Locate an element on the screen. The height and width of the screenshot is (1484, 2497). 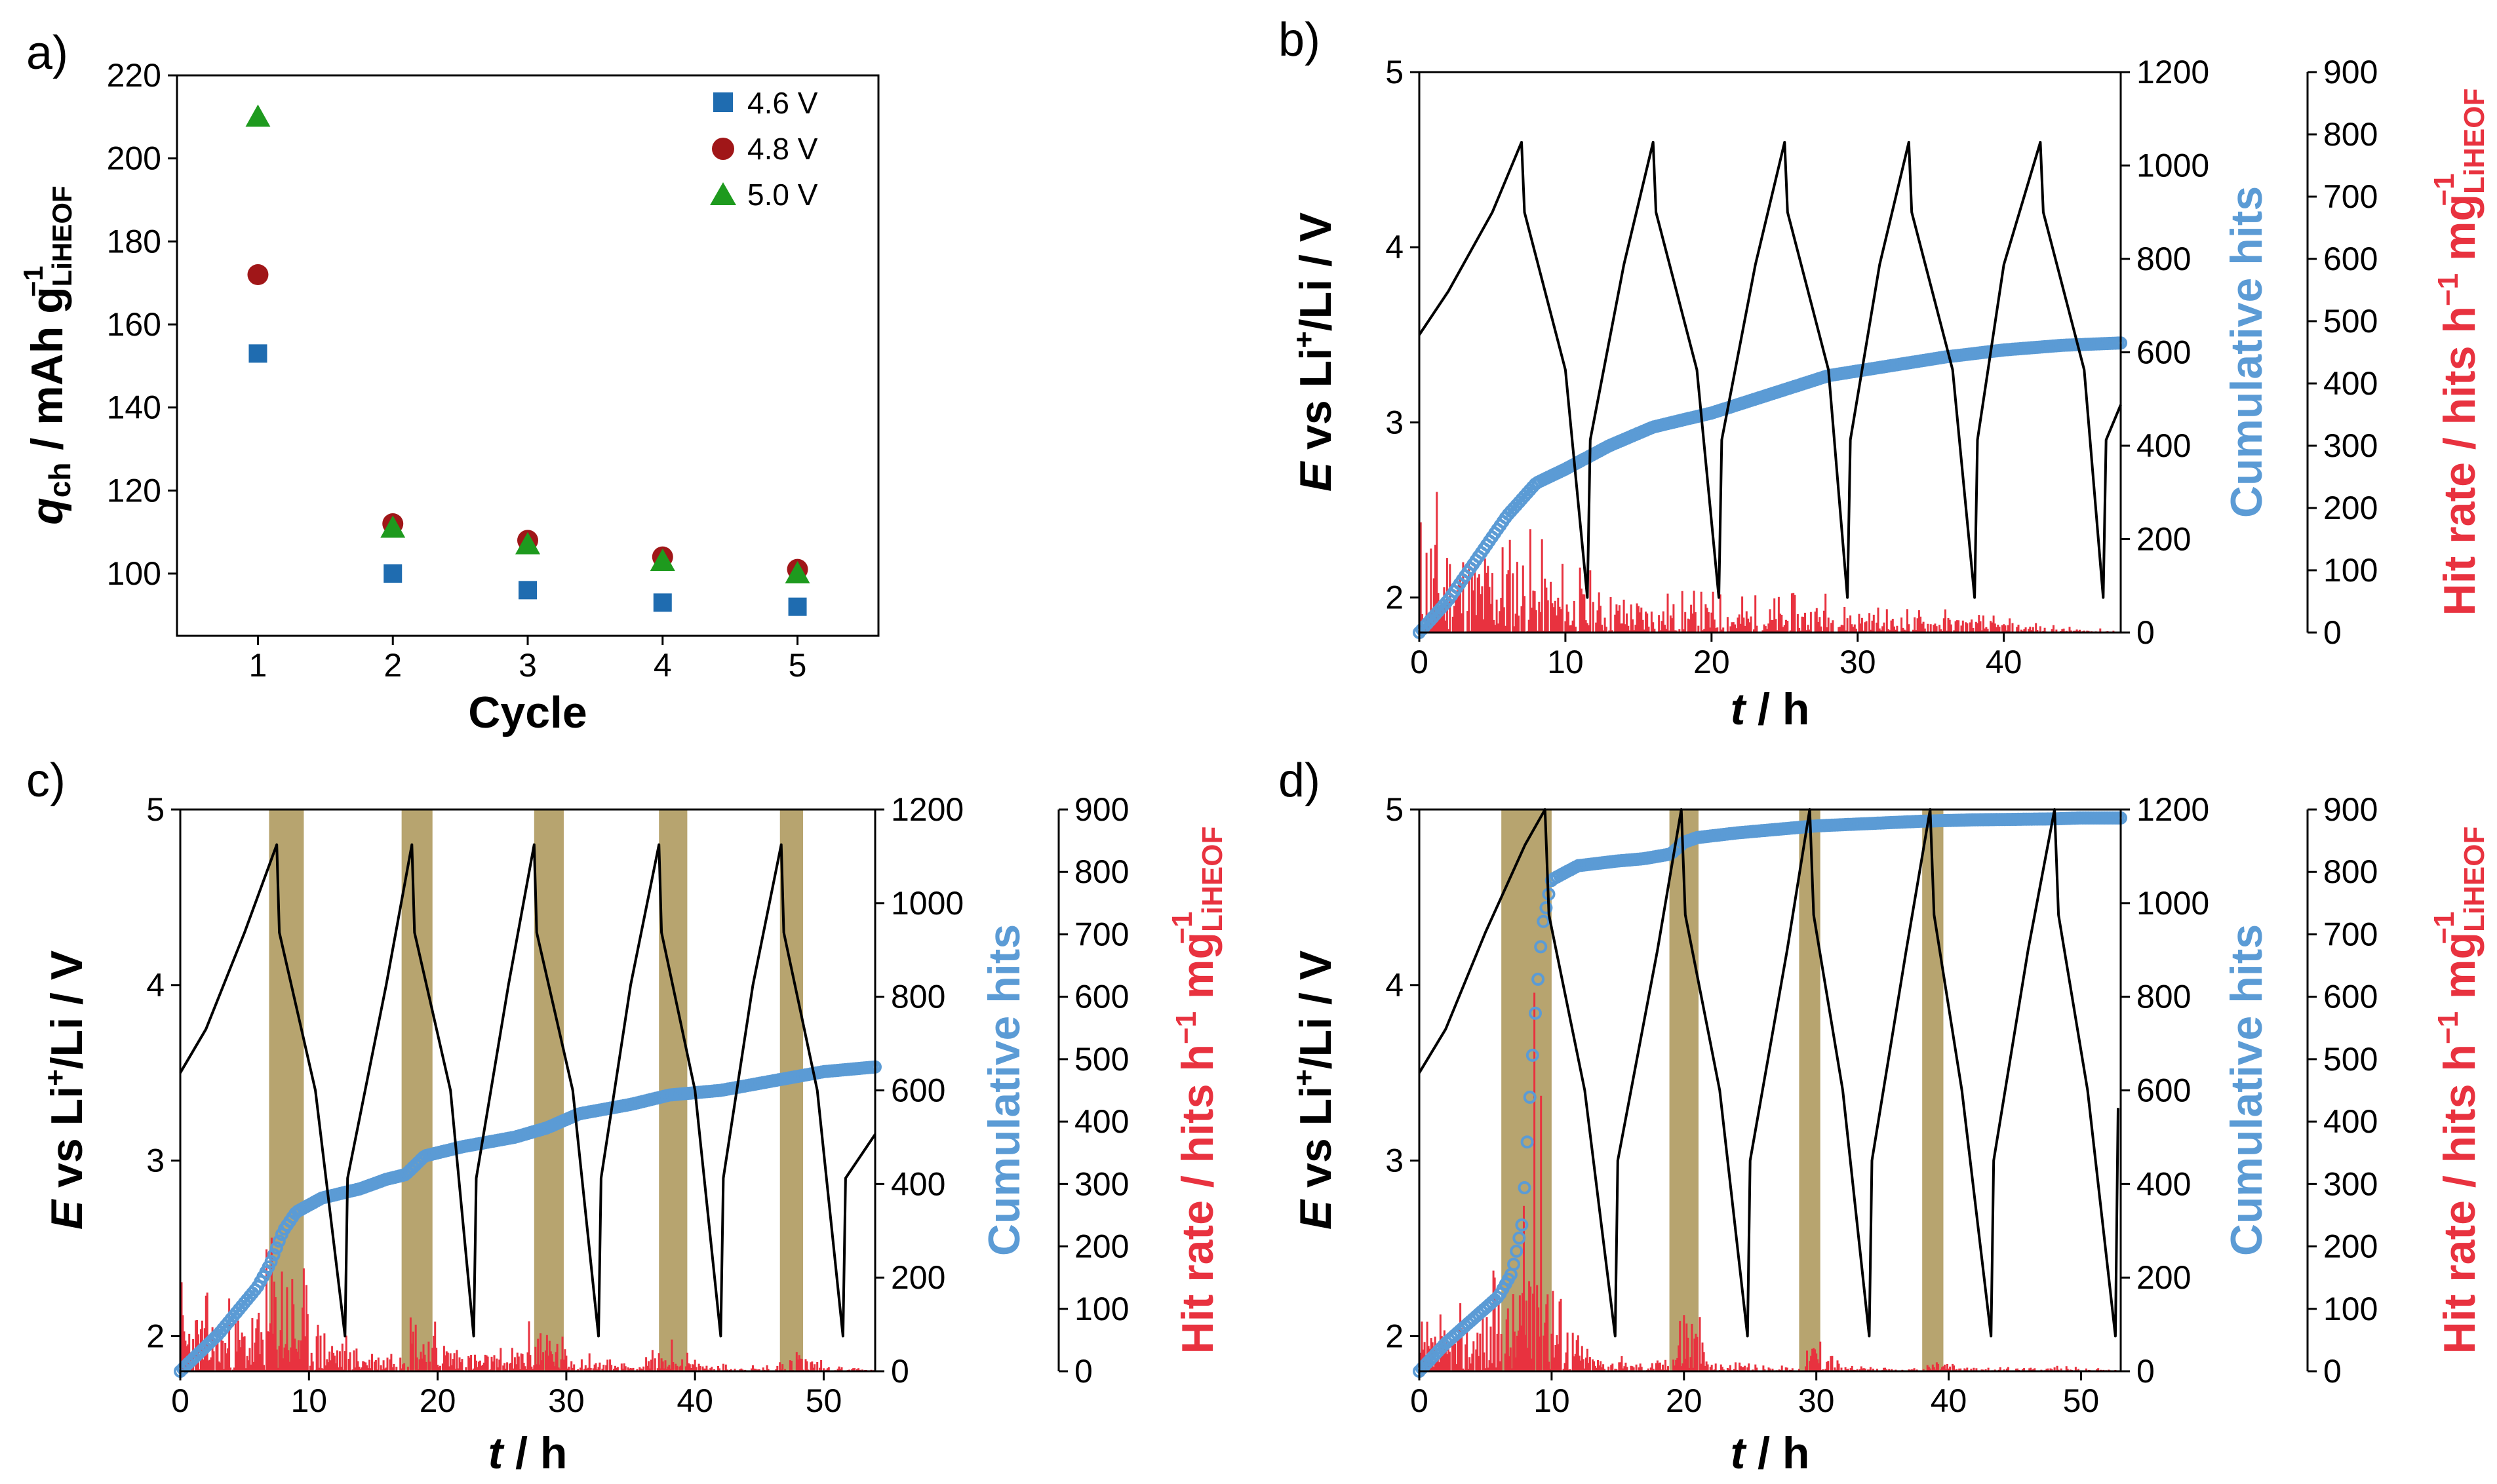
x-tick-label: 3 is located at coordinates (528, 665).